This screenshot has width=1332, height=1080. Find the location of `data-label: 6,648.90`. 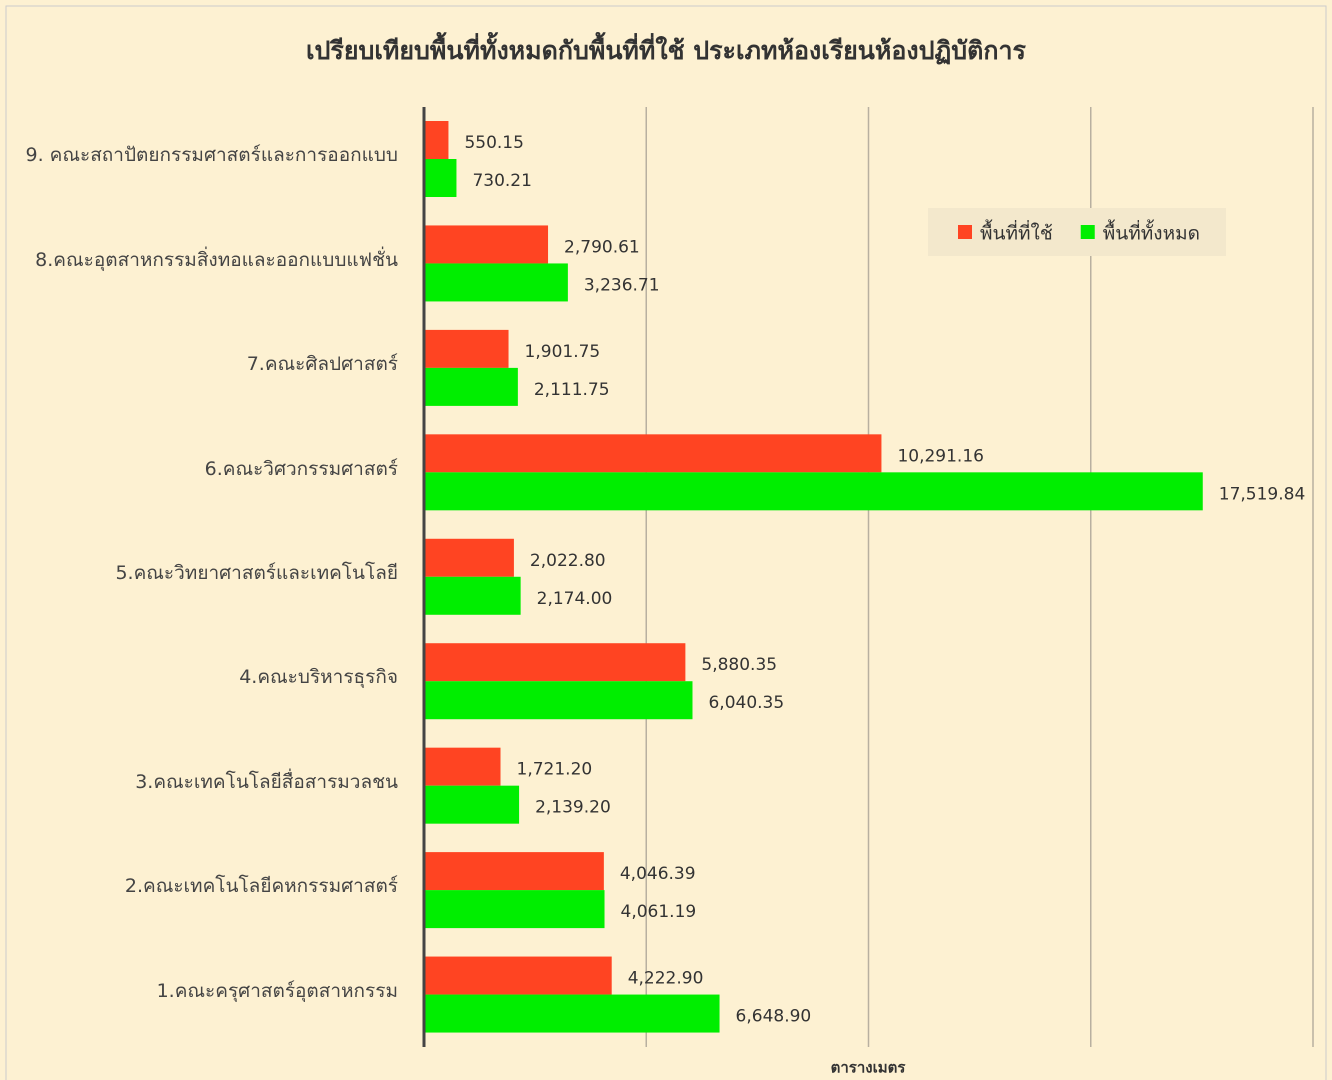

data-label: 6,648.90 is located at coordinates (774, 1017).